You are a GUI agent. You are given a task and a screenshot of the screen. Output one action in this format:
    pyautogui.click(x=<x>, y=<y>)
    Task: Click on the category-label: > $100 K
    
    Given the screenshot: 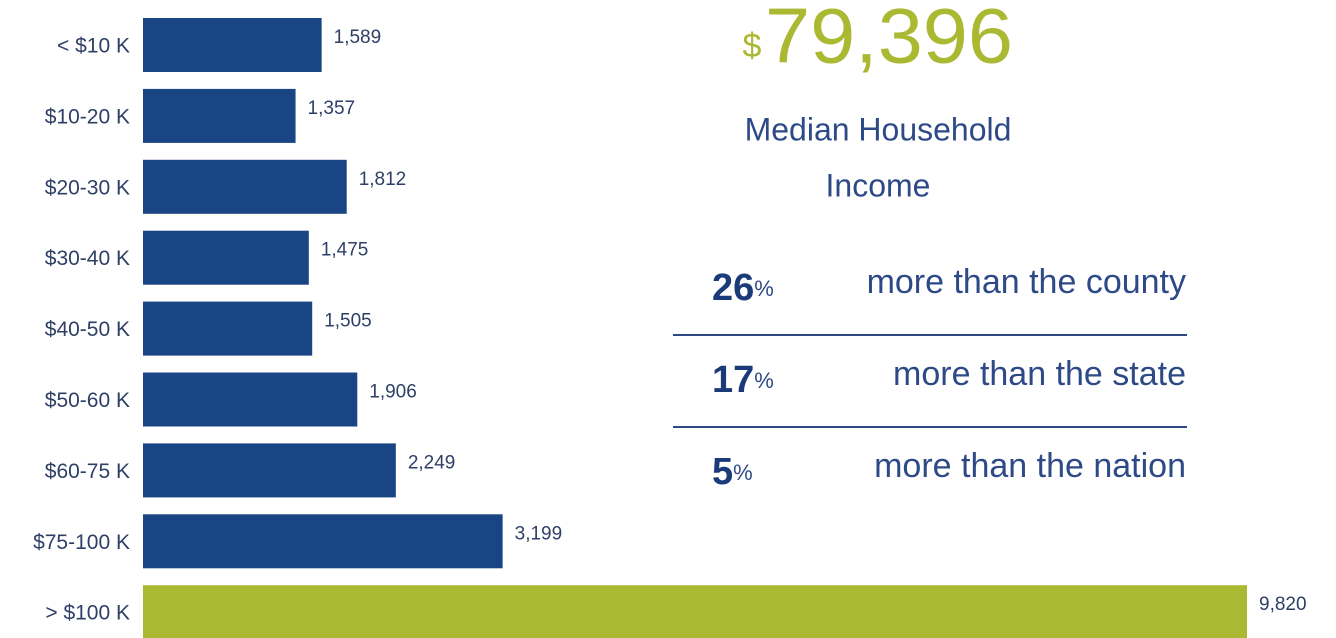 What is the action you would take?
    pyautogui.click(x=87, y=613)
    